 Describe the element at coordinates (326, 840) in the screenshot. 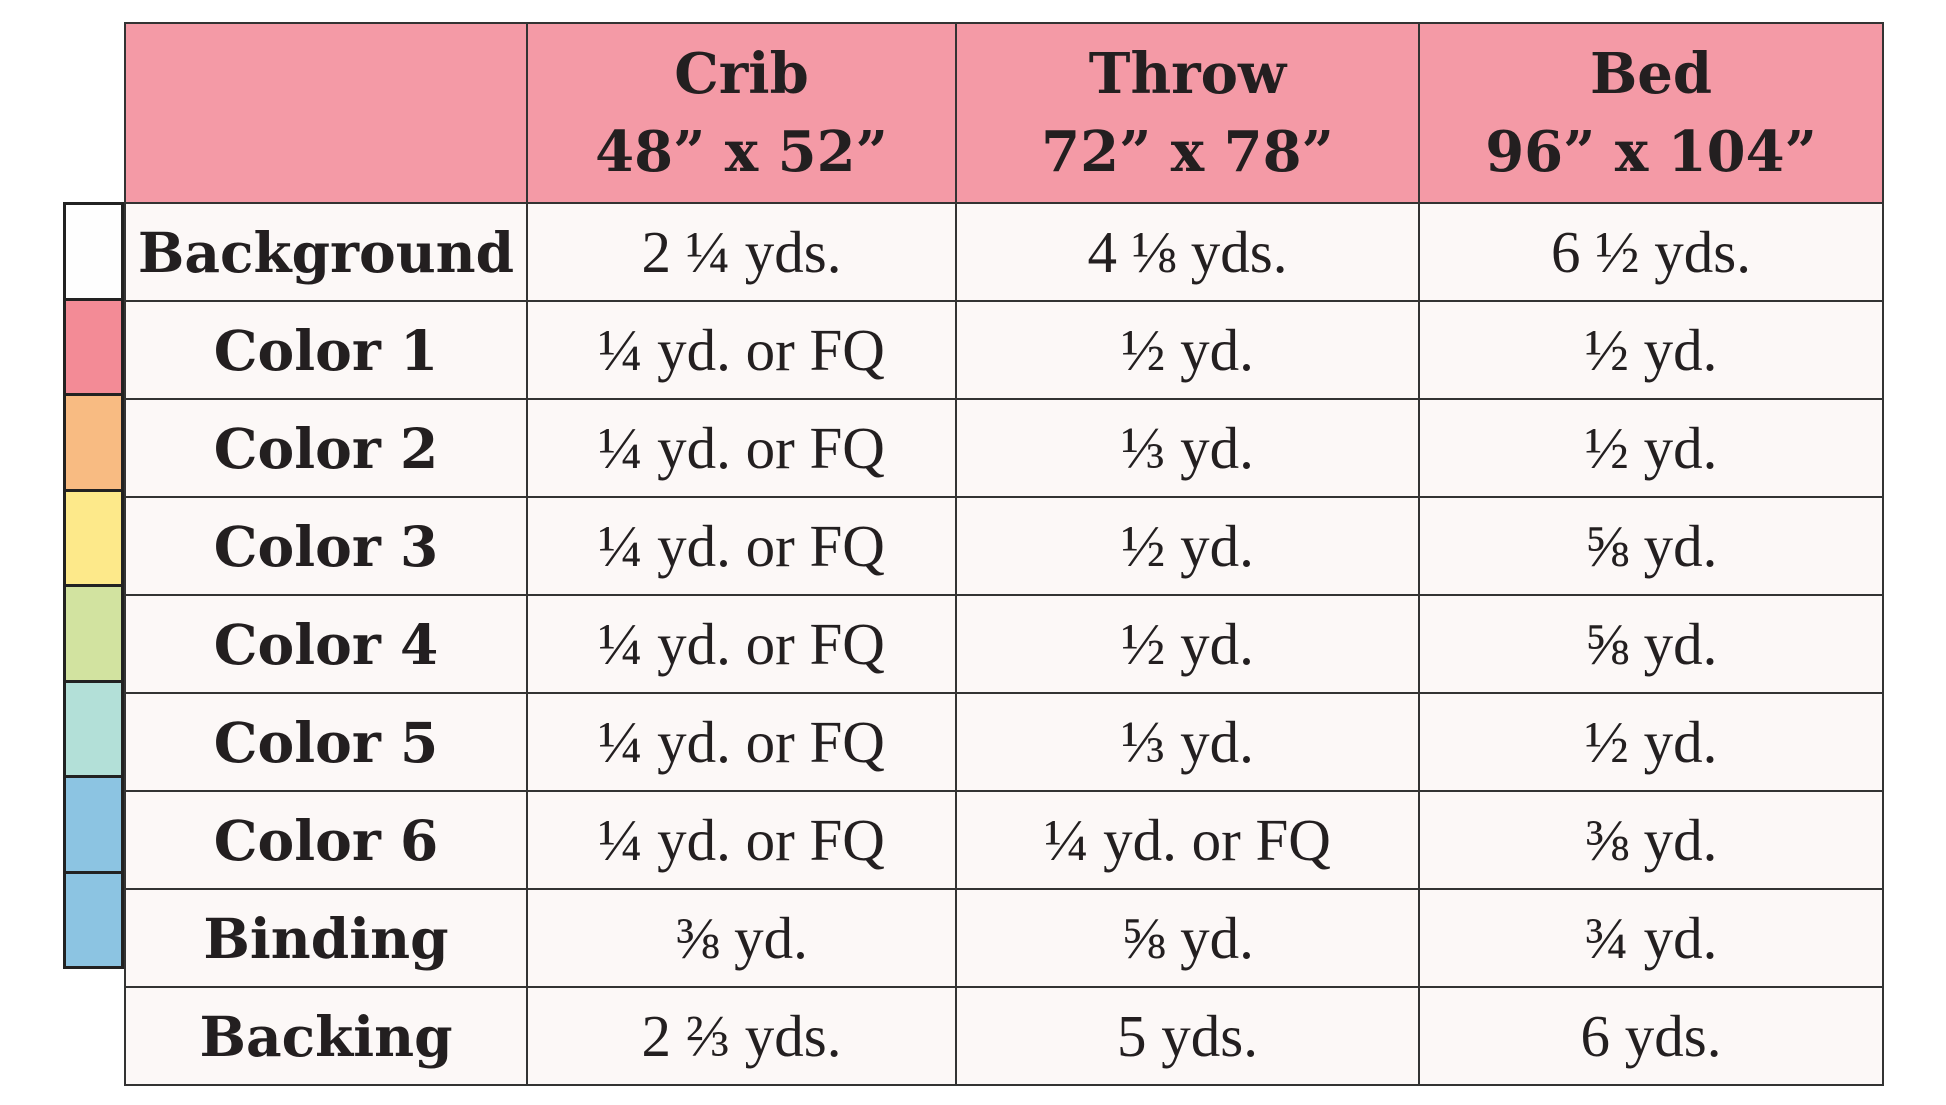

I see `row-label: Color 6` at that location.